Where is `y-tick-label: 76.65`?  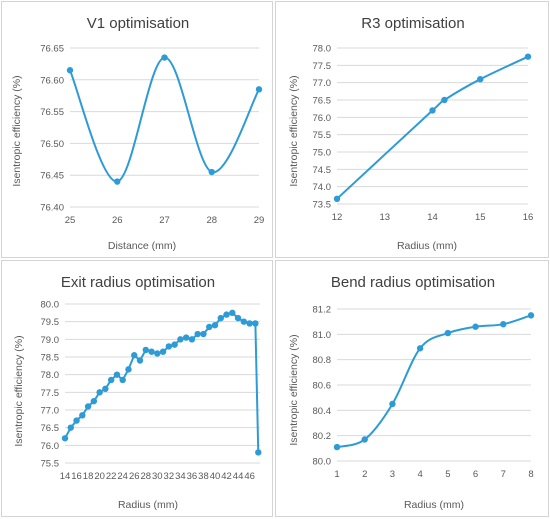
y-tick-label: 76.65 is located at coordinates (52, 49).